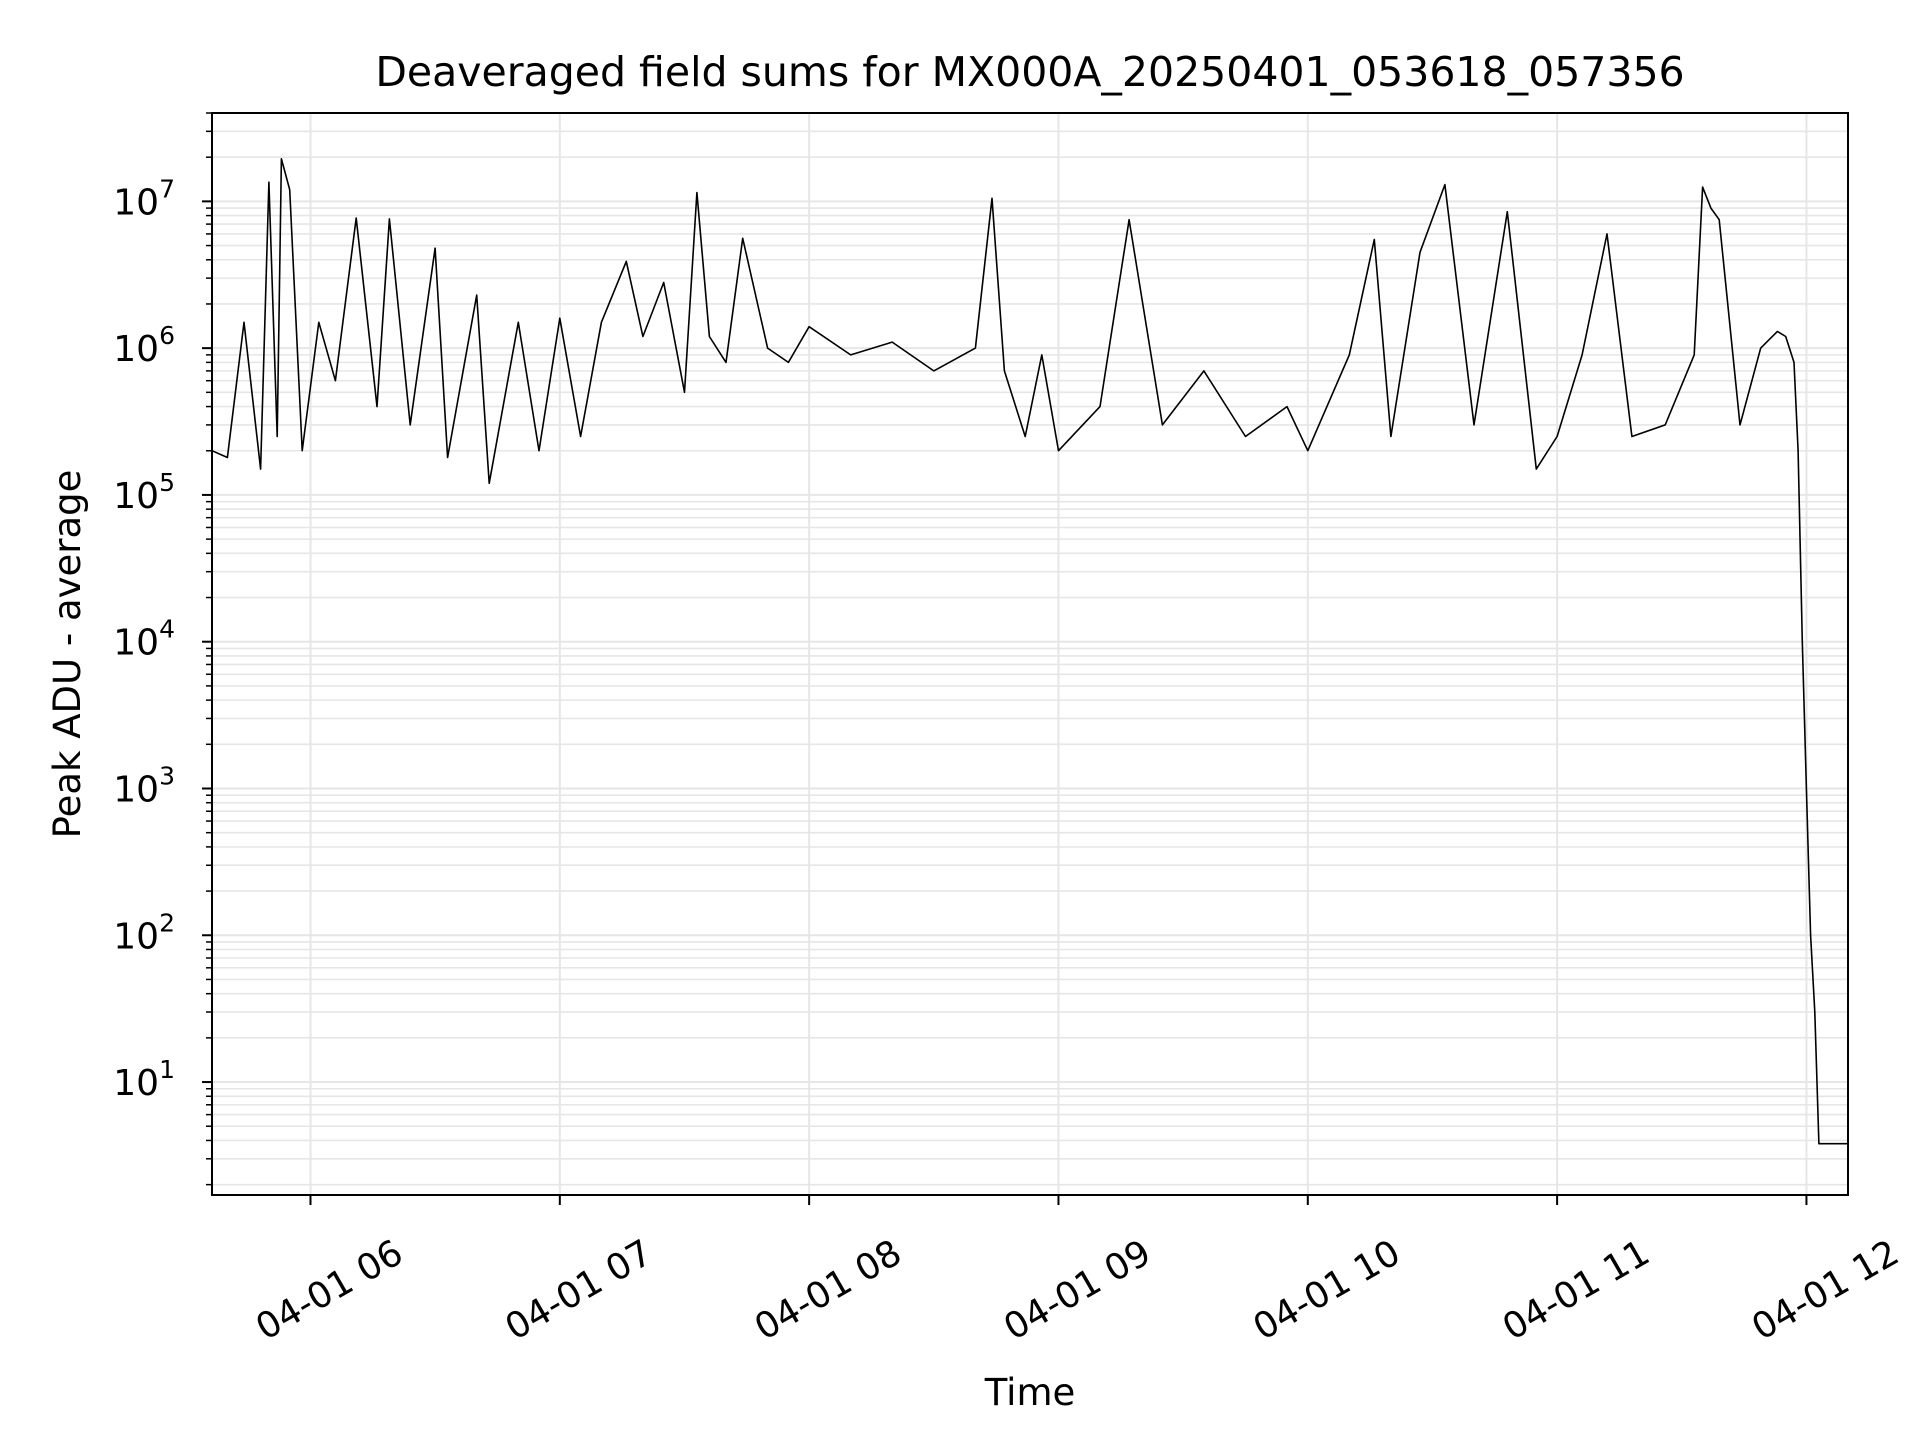  I want to click on y-tick-label: 10¹, so click(144, 1079).